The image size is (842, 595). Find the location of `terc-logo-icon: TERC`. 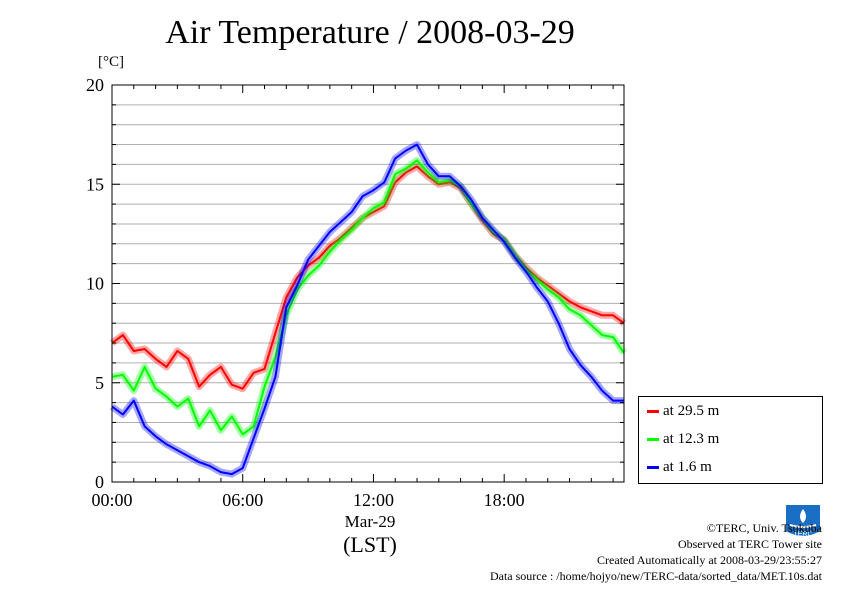

terc-logo-icon: TERC is located at coordinates (803, 521).